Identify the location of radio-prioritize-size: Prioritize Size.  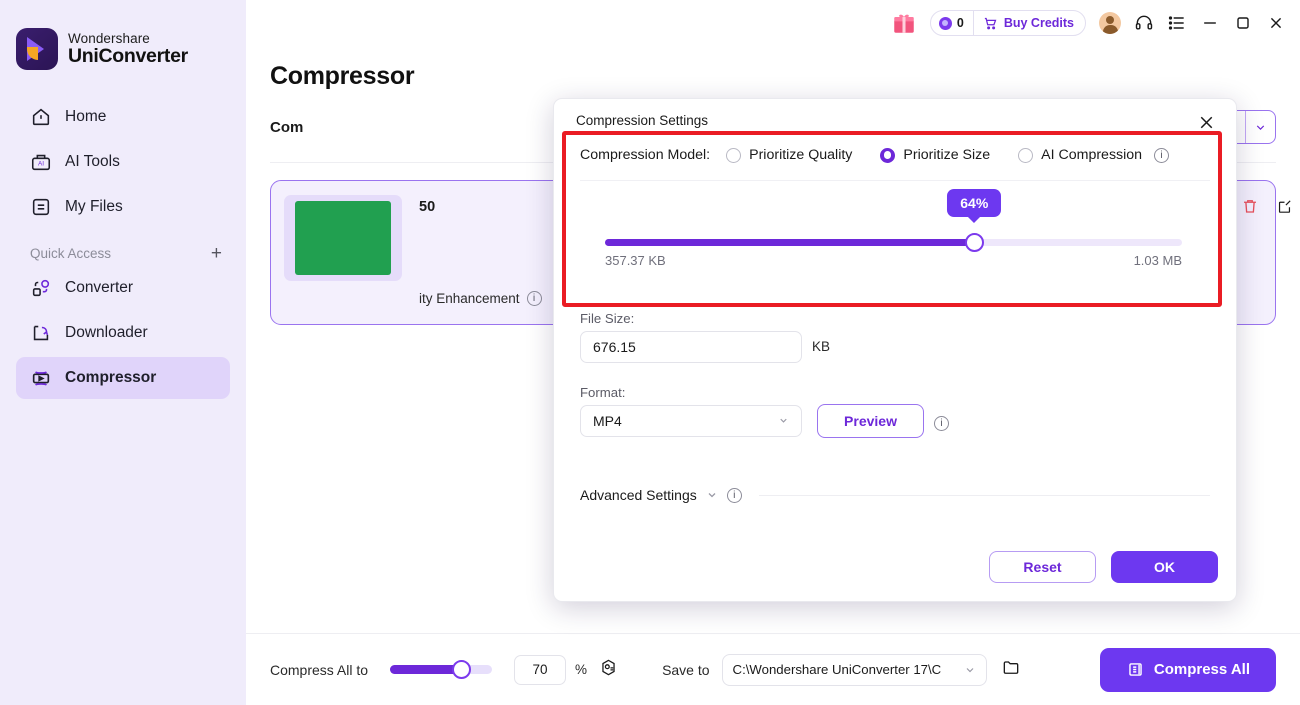
(935, 155).